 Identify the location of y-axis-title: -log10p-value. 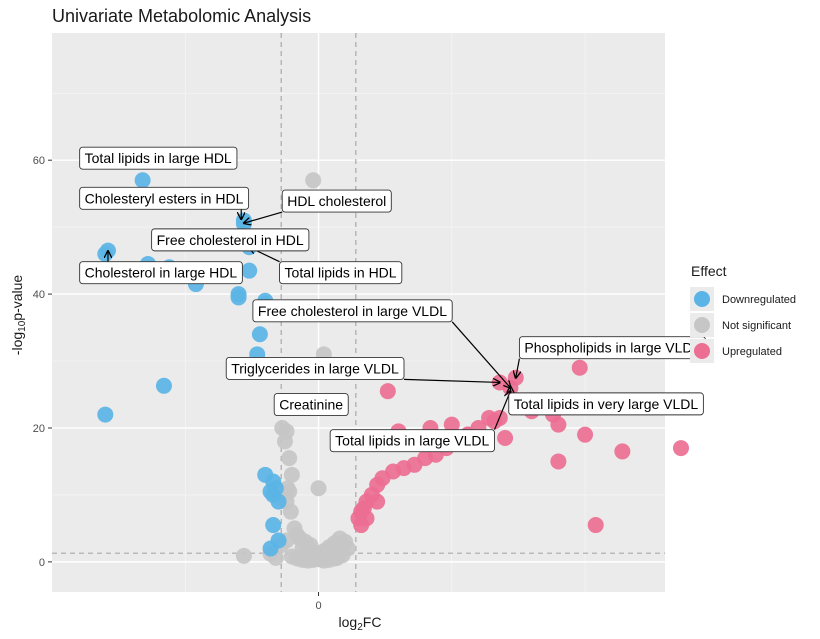
(18, 315).